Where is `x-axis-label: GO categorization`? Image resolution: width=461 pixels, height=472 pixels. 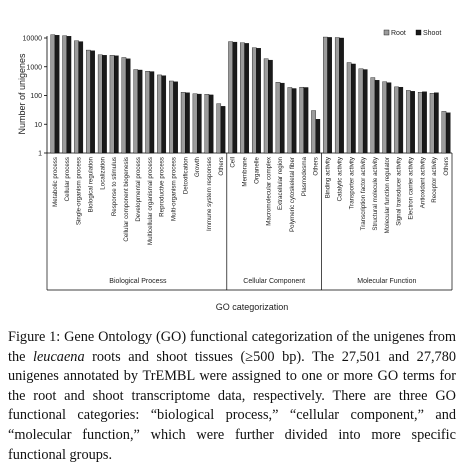
x-axis-label: GO categorization is located at coordinates (252, 307).